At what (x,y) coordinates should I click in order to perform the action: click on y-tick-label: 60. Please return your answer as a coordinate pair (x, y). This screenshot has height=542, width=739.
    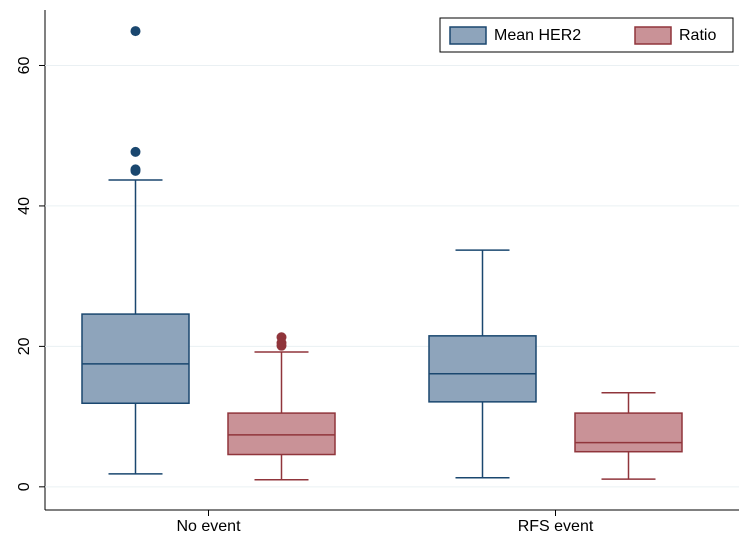
    Looking at the image, I should click on (24, 65).